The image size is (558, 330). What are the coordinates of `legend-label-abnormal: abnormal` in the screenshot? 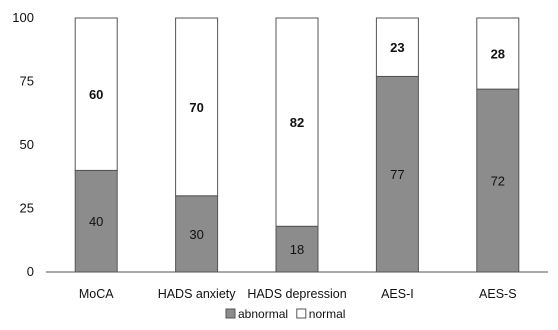 It's located at (263, 314).